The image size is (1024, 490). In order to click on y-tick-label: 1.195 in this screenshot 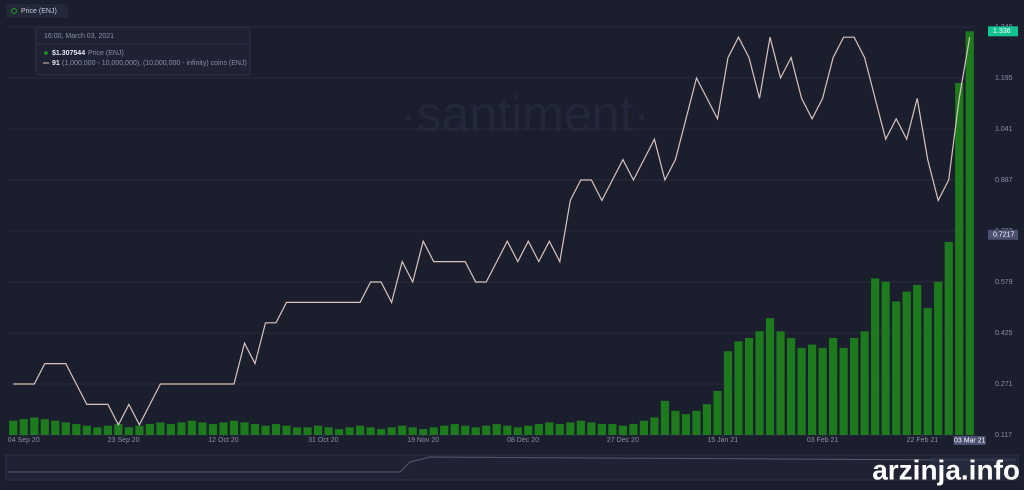, I will do `click(1004, 78)`.